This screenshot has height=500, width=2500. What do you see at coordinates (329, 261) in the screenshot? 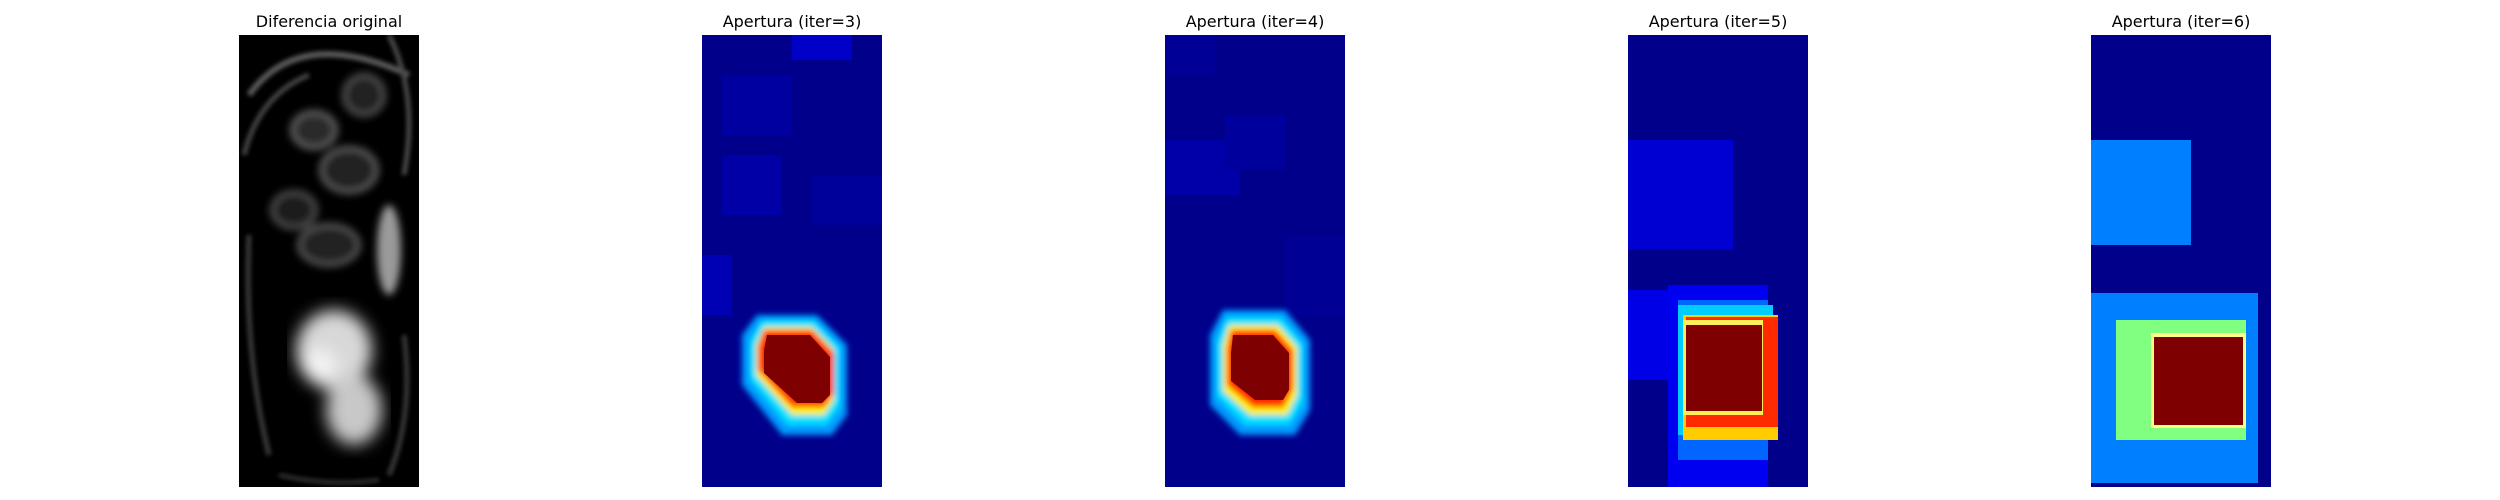
I see `image-original-difference` at bounding box center [329, 261].